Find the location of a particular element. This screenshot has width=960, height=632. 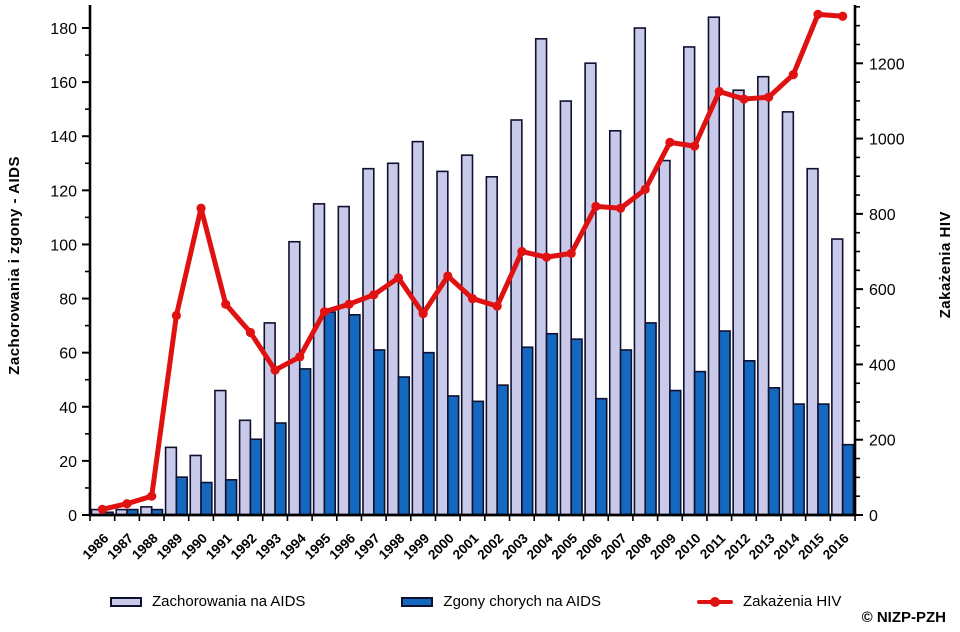

bar-zgony-1999 is located at coordinates (428, 433).